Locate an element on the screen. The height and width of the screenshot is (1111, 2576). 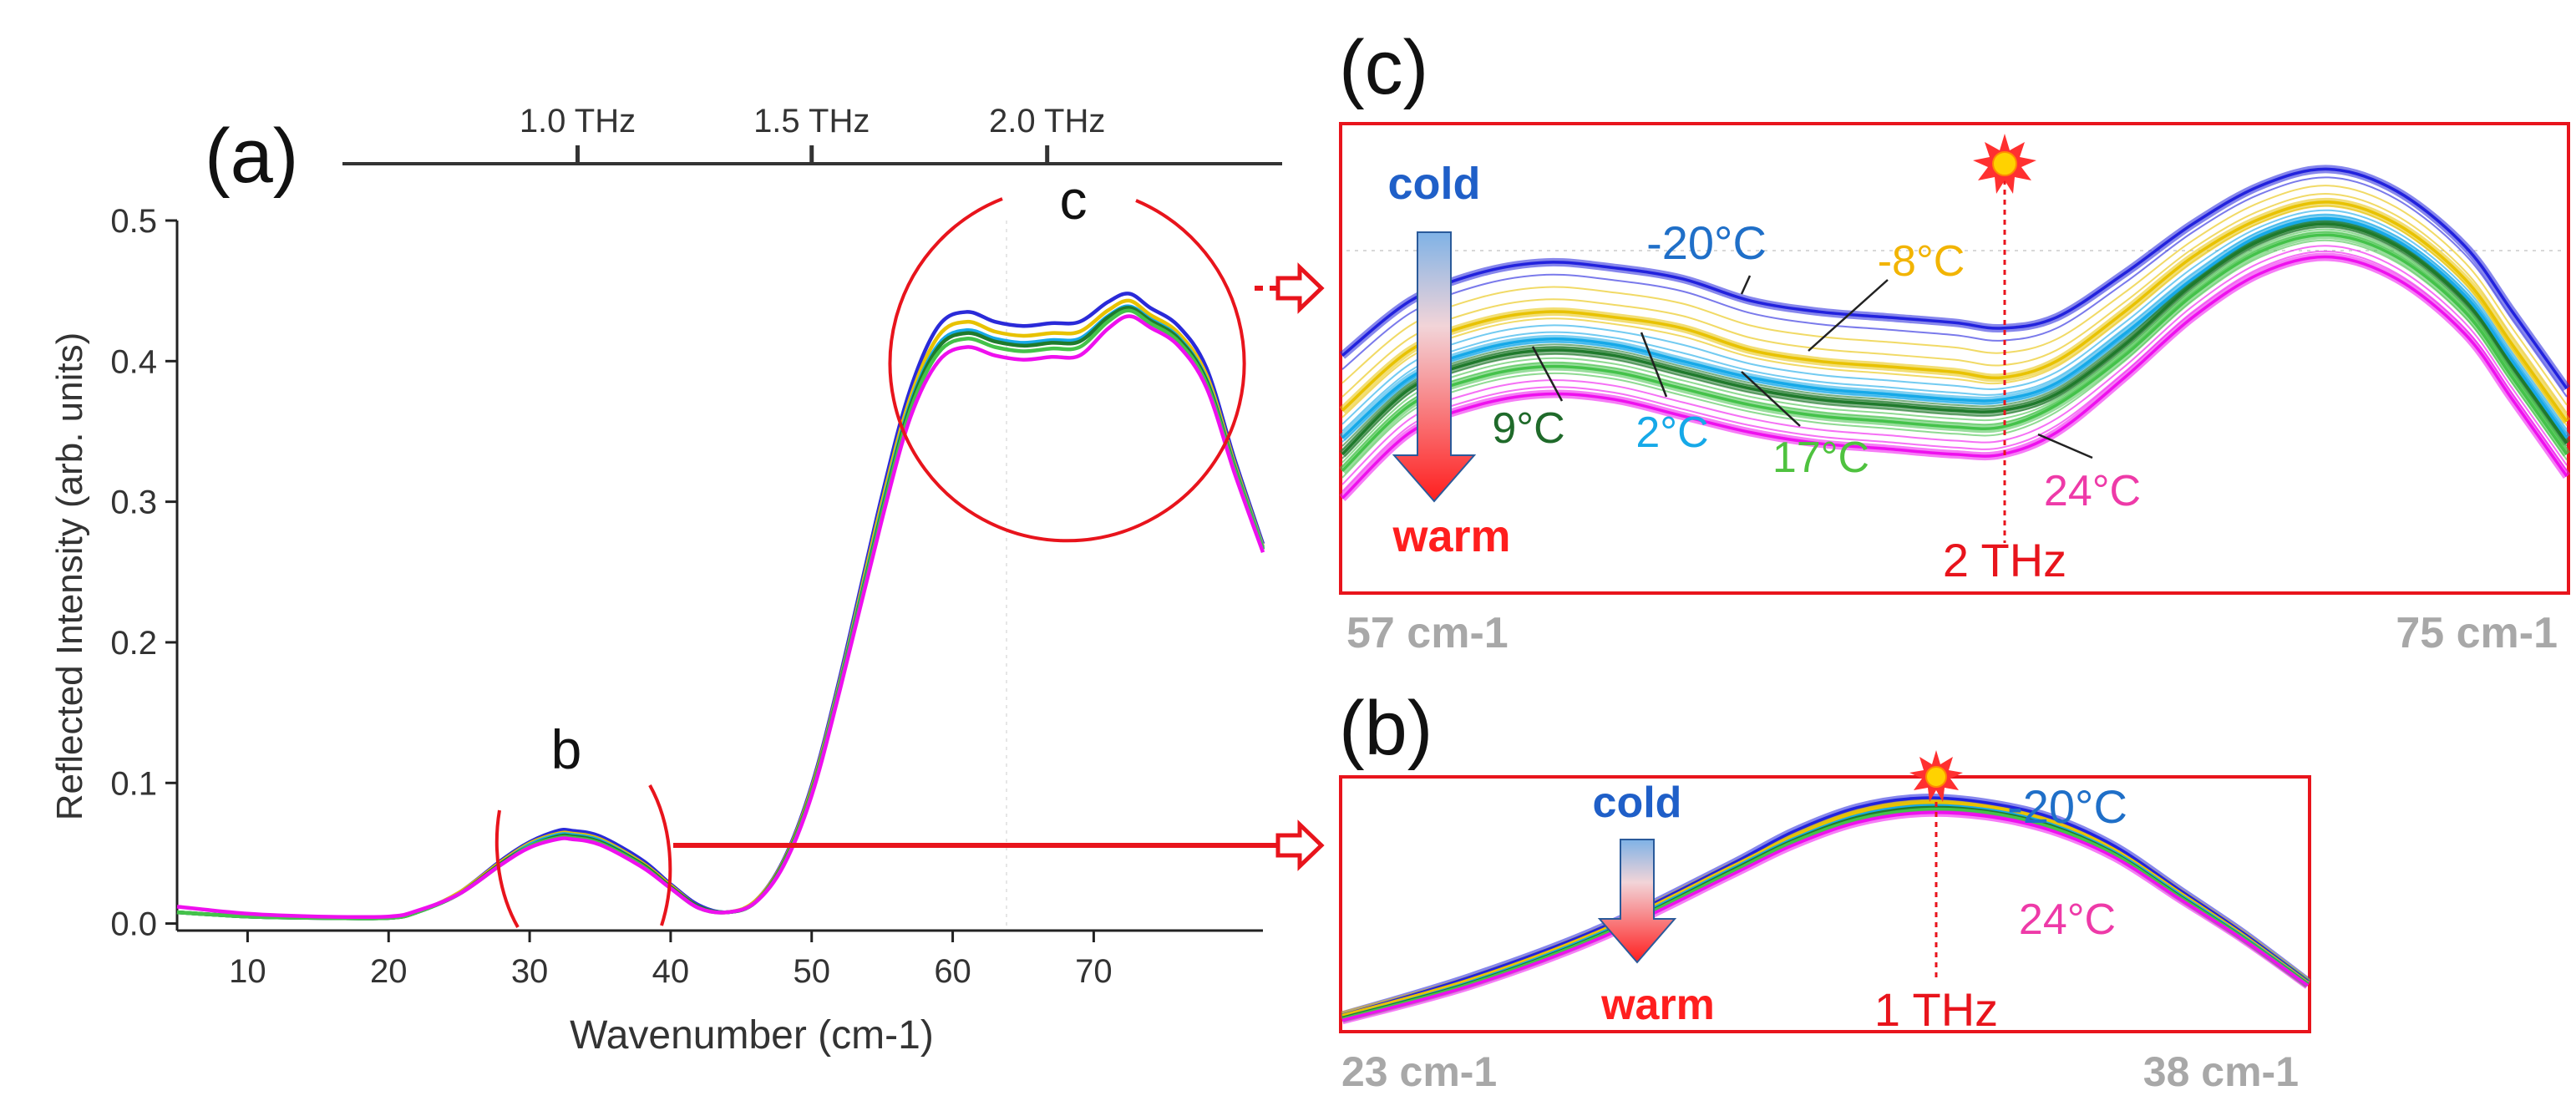
a-y-axis-title: Reflected Intensity (arb. units) is located at coordinates (69, 576).